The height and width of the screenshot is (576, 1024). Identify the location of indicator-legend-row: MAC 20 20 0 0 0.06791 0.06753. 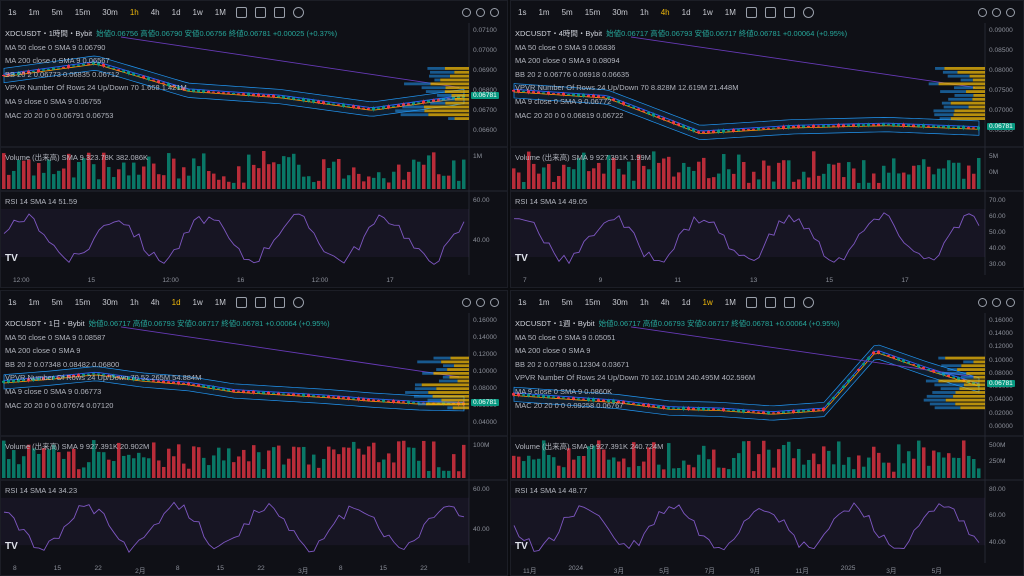
(171, 116).